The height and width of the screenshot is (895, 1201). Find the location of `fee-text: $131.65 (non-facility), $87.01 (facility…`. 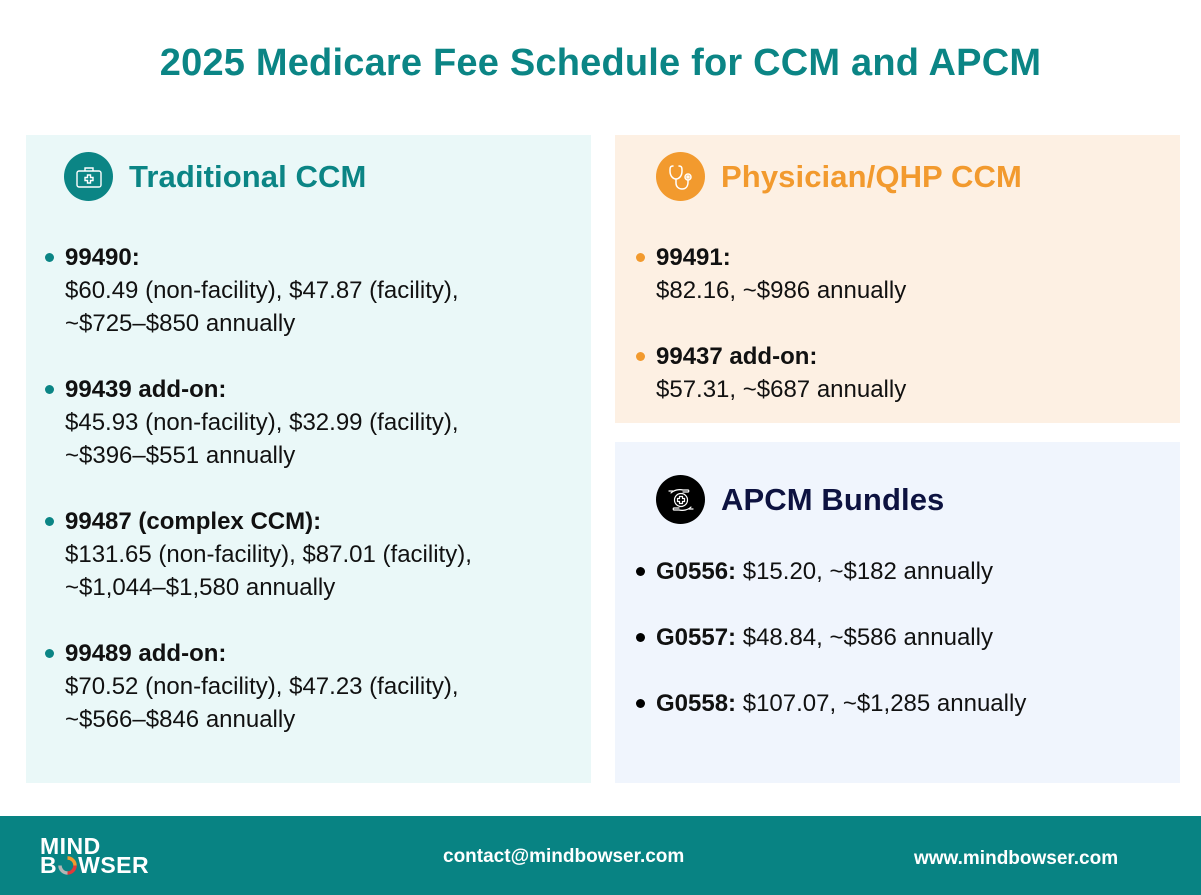

fee-text: $131.65 (non-facility), $87.01 (facility… is located at coordinates (268, 554).